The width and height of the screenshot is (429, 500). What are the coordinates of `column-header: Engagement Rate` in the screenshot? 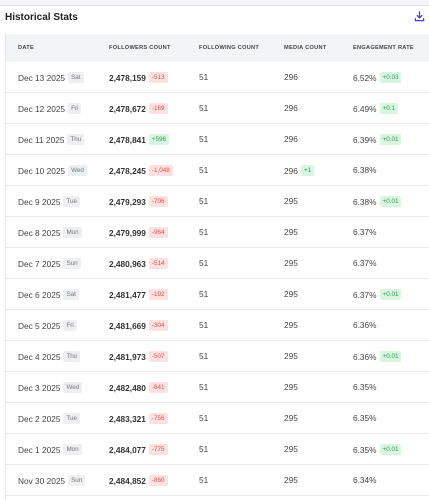 It's located at (383, 48).